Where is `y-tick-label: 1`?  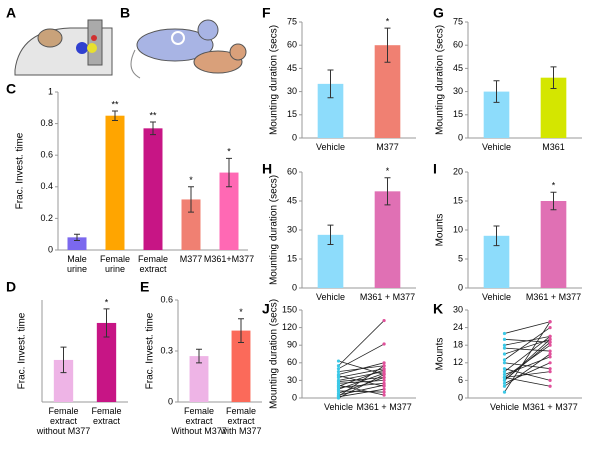 y-tick-label: 1 is located at coordinates (50, 91).